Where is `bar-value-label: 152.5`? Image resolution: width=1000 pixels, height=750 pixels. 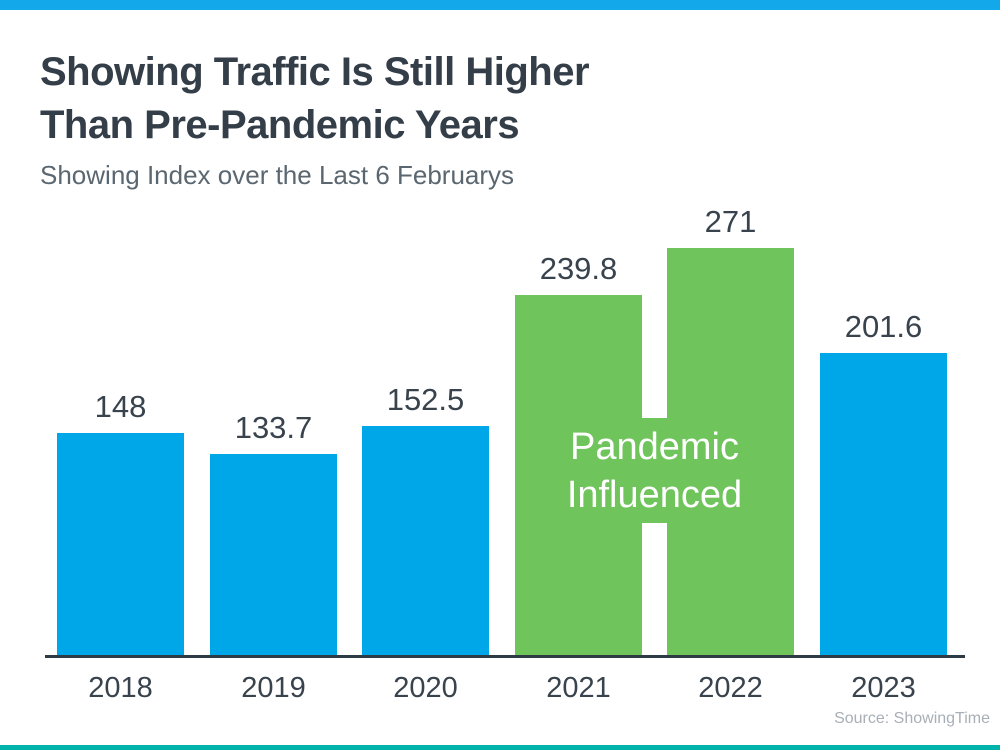
bar-value-label: 152.5 is located at coordinates (425, 399).